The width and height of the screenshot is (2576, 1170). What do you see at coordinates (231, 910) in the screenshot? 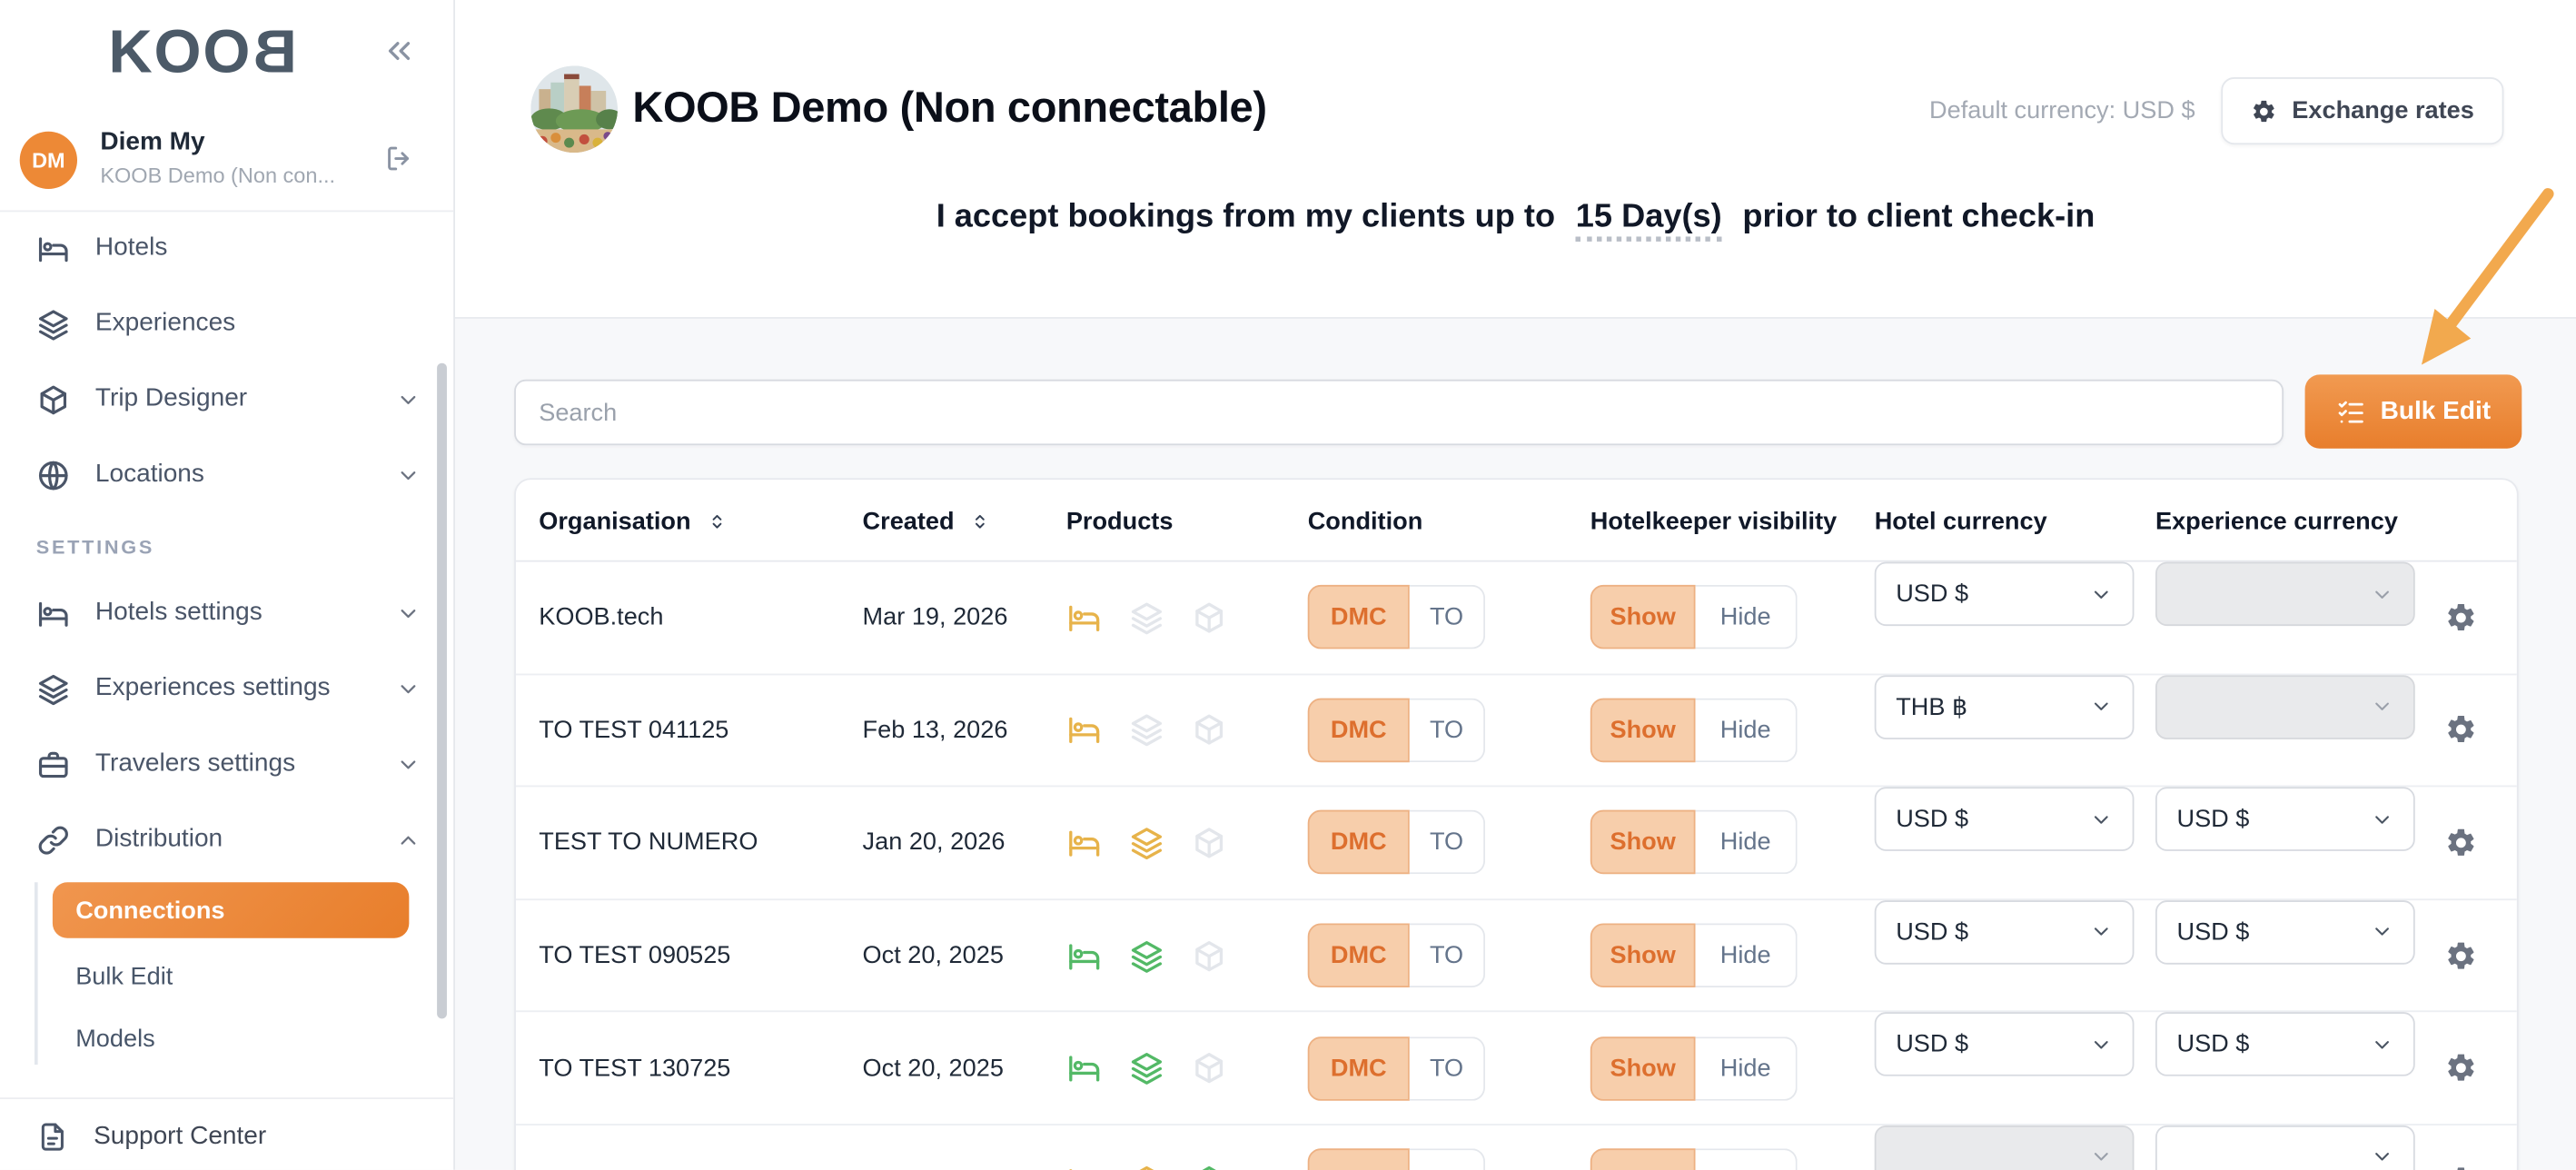
I see `sidebar-subitem-connections: Connections` at bounding box center [231, 910].